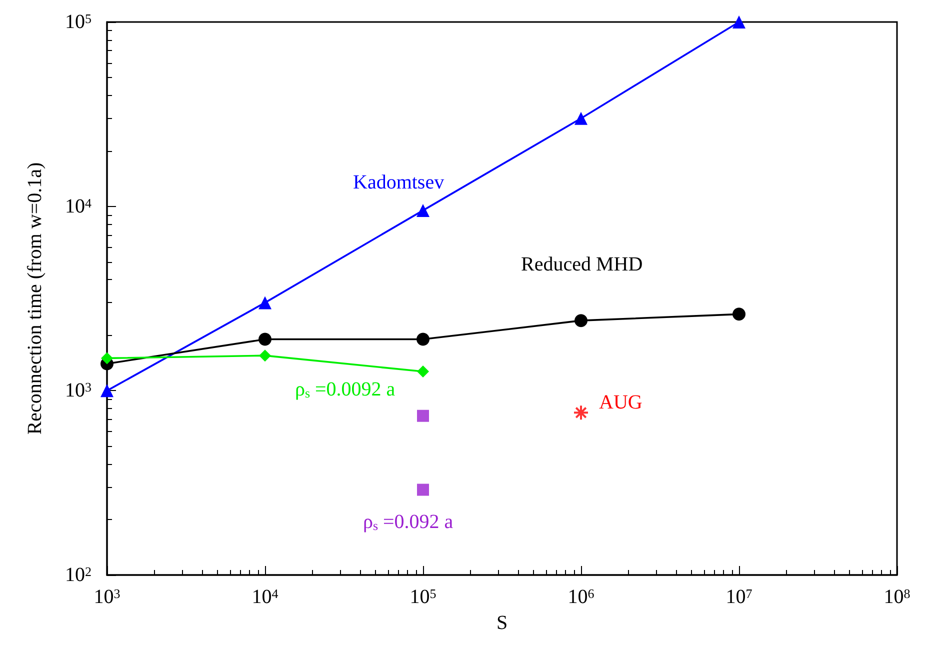  What do you see at coordinates (620, 403) in the screenshot?
I see `series-label: AUG` at bounding box center [620, 403].